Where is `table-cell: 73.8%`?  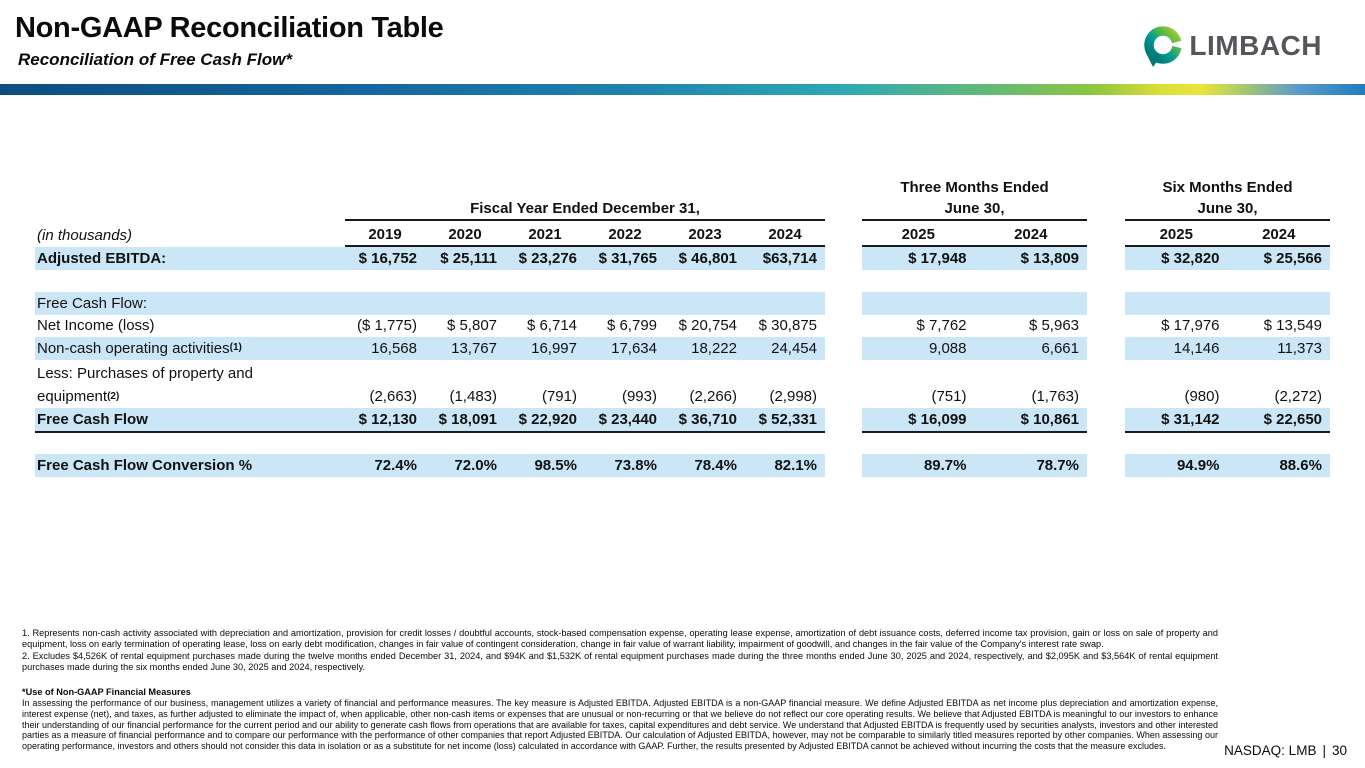
table-cell: 73.8% is located at coordinates (625, 465).